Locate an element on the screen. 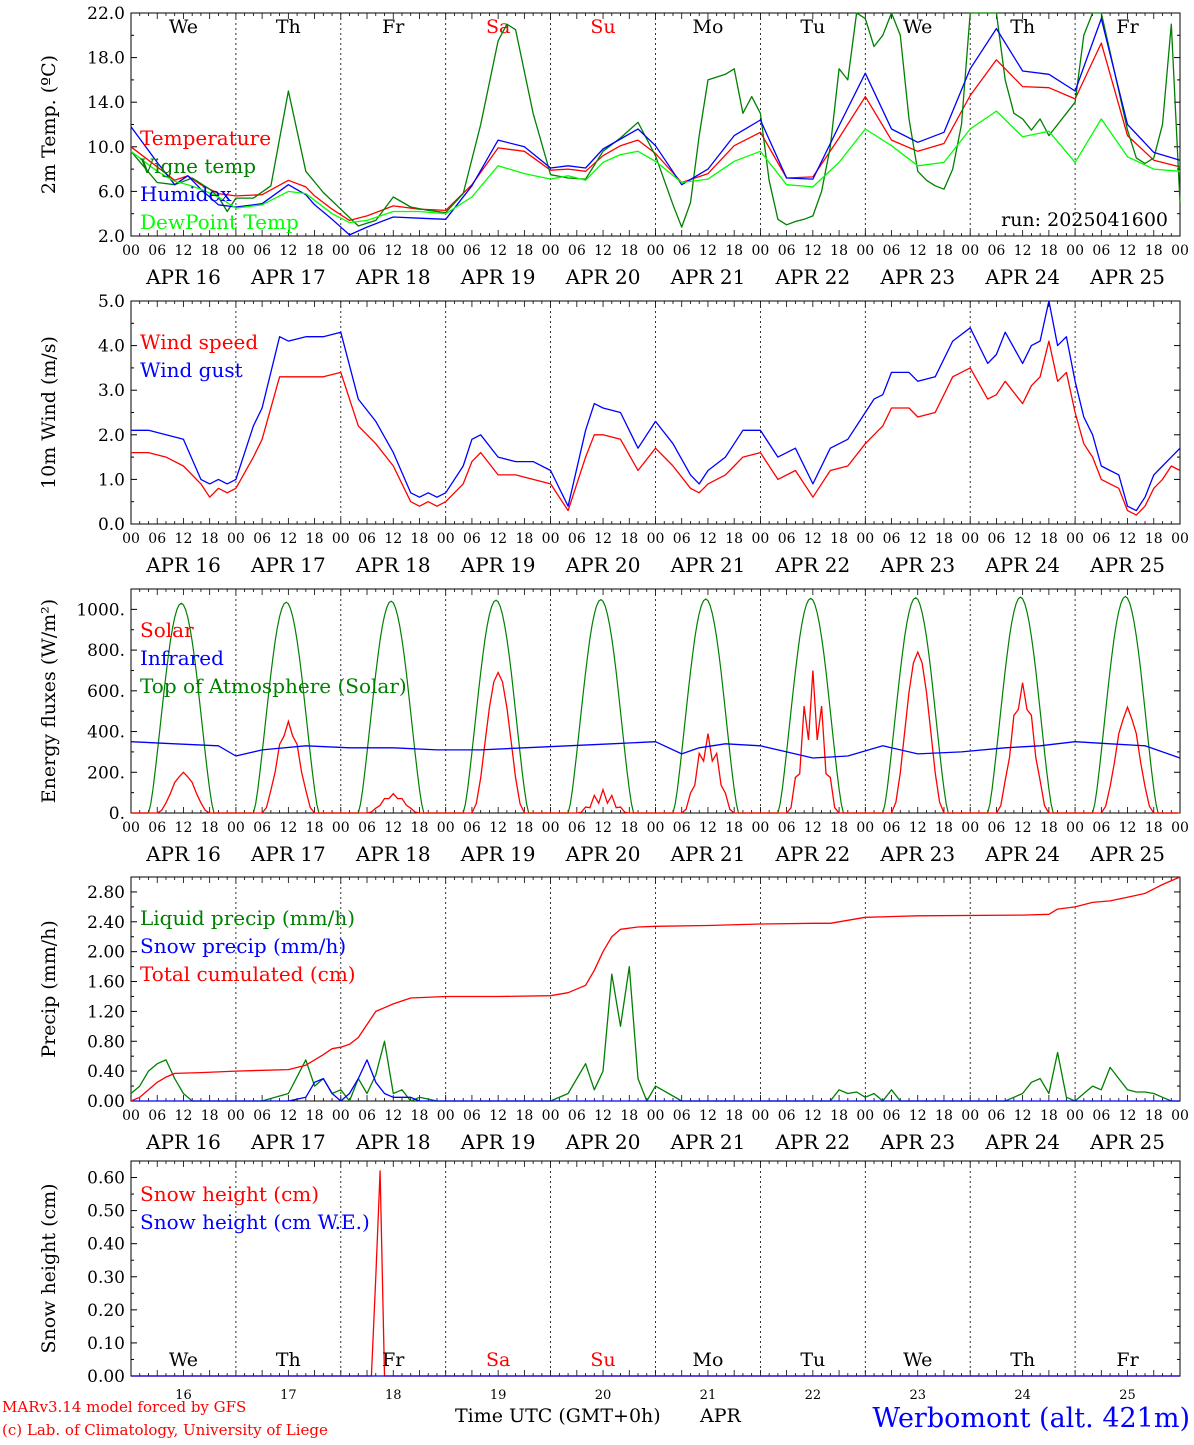 This screenshot has height=1445, width=1194. y-tick-label: 0.0 is located at coordinates (111, 525).